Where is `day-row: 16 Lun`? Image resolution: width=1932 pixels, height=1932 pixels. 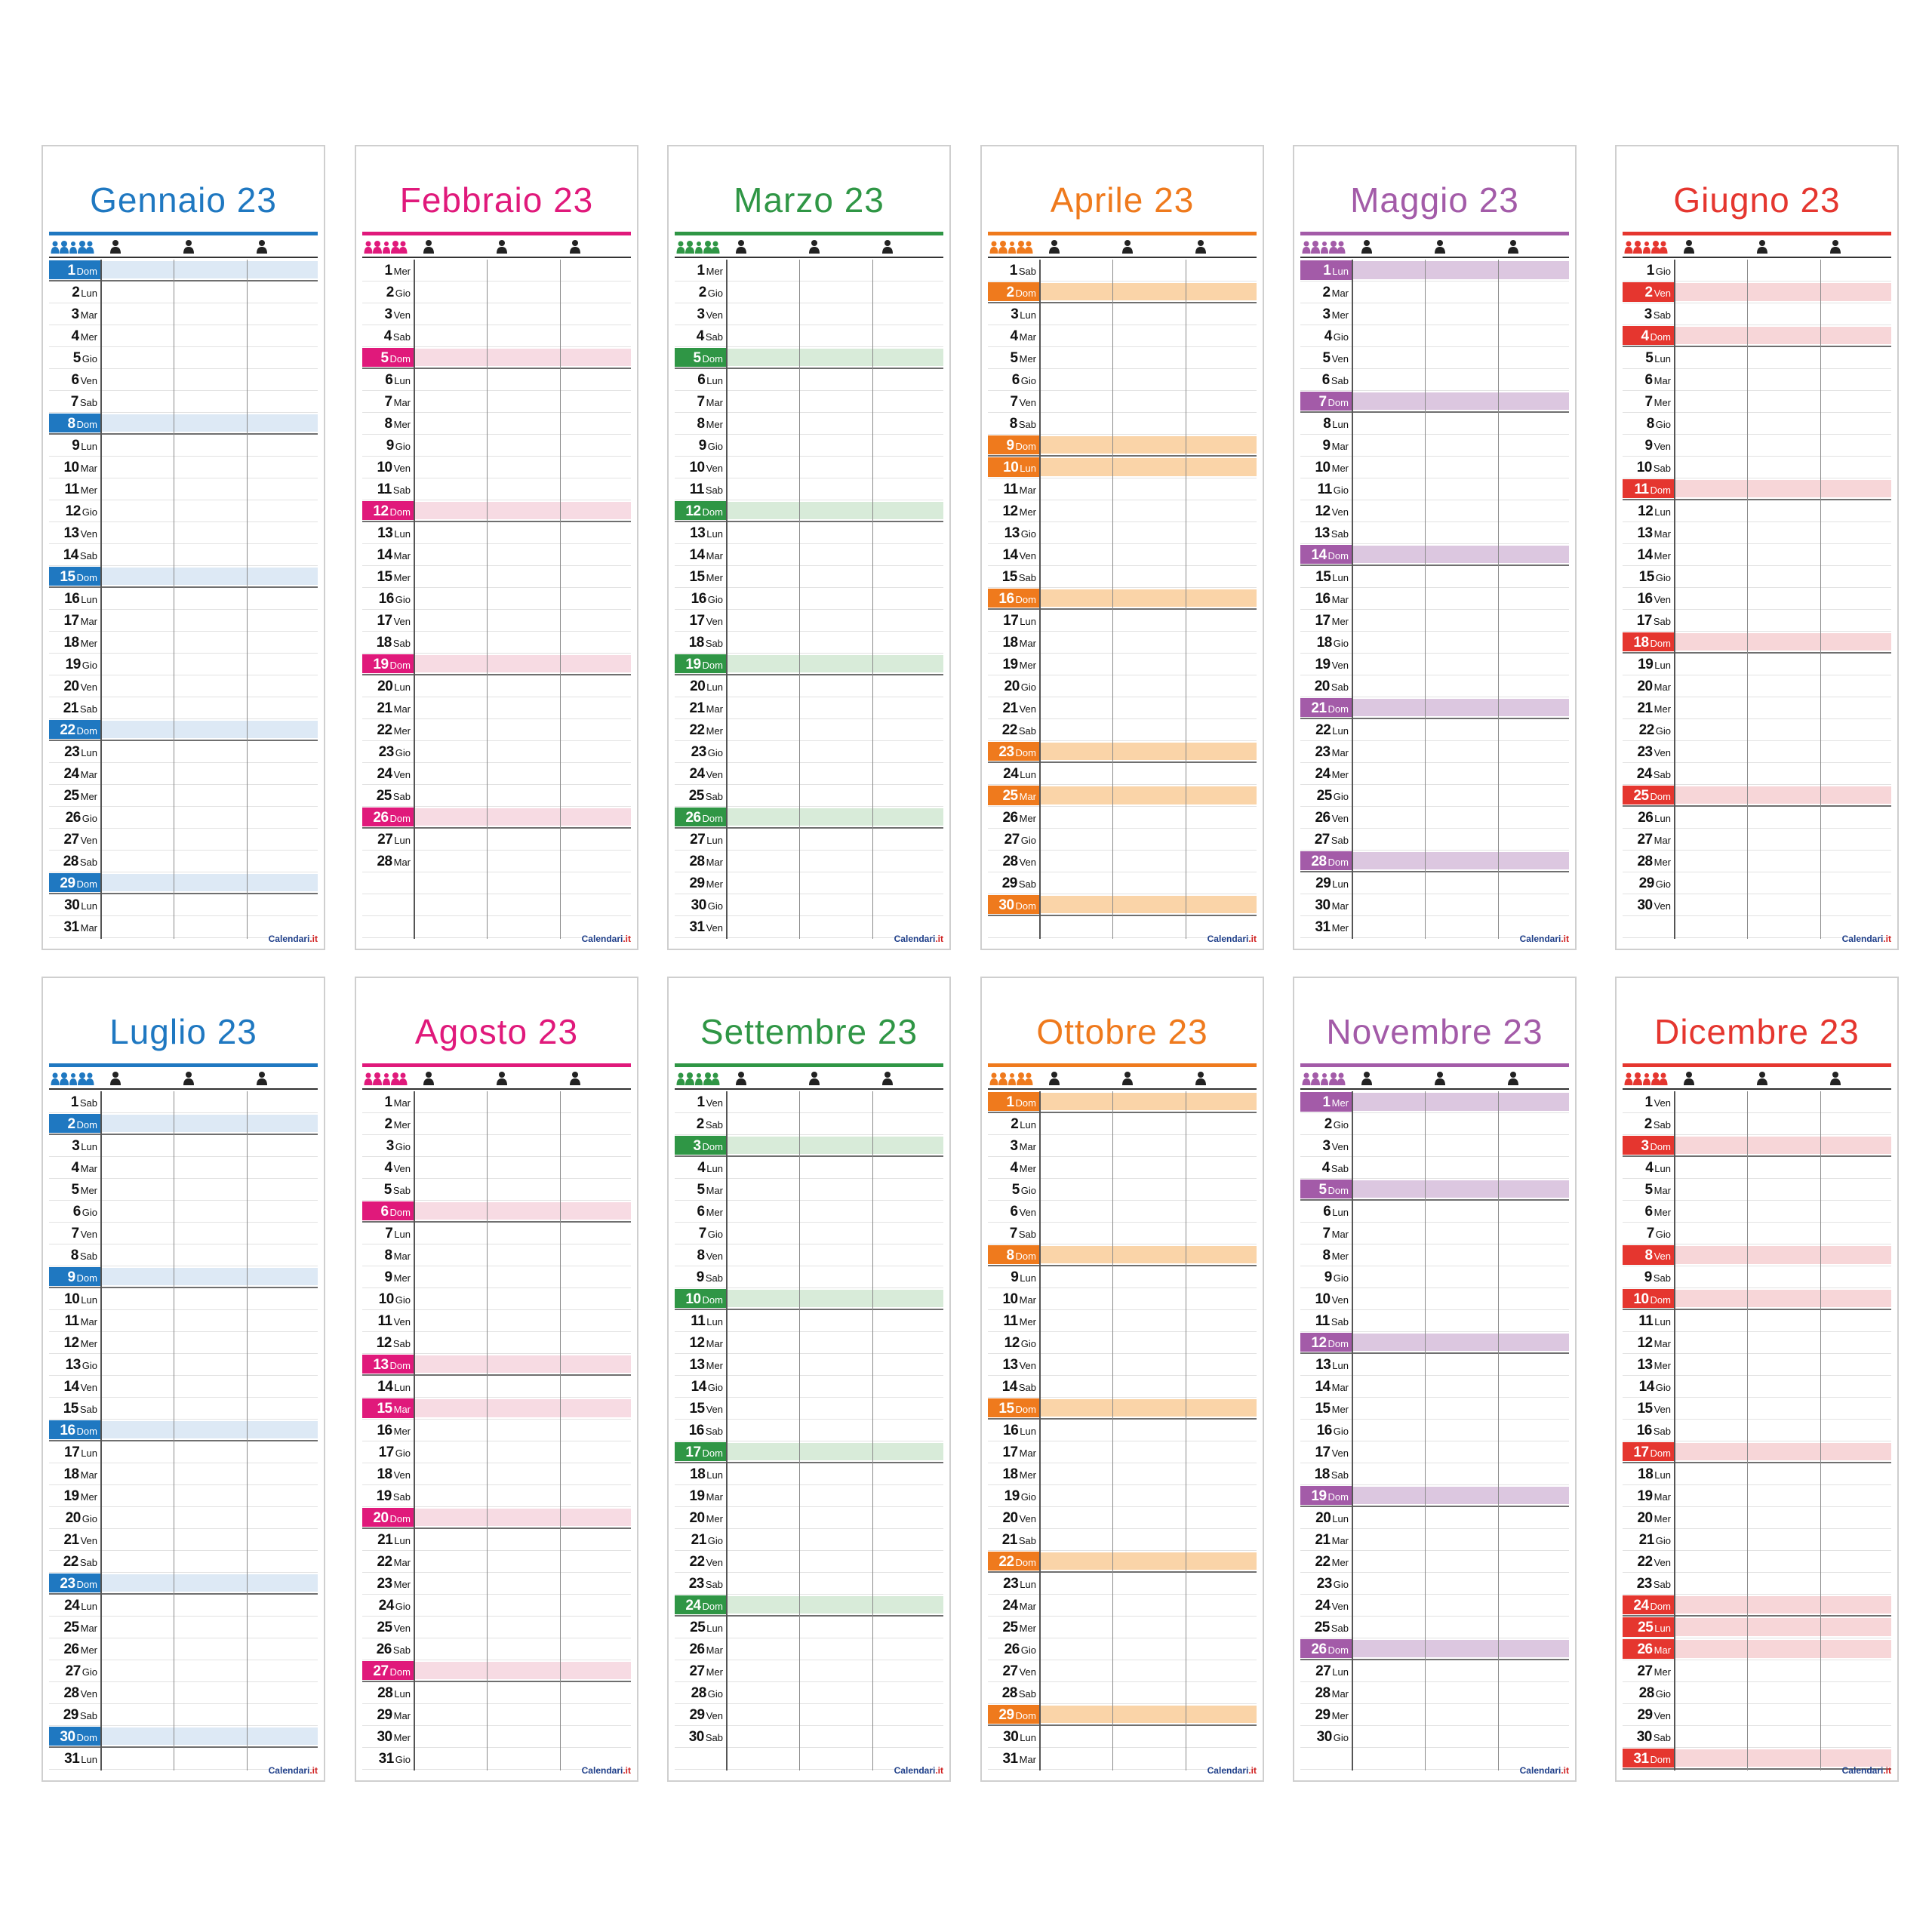 day-row: 16 Lun is located at coordinates (183, 599).